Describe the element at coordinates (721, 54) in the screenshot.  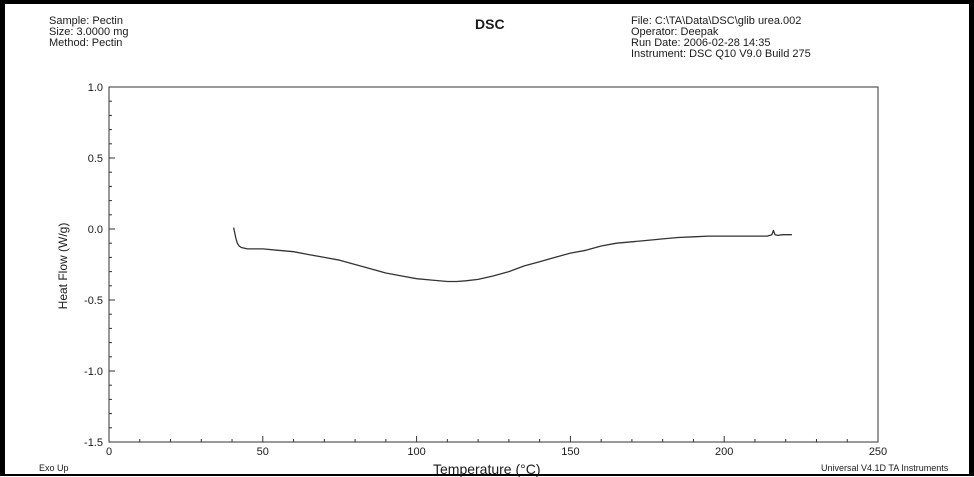
I see `instrument-line: Instrument: DSC Q10 V9.0 Build 275` at that location.